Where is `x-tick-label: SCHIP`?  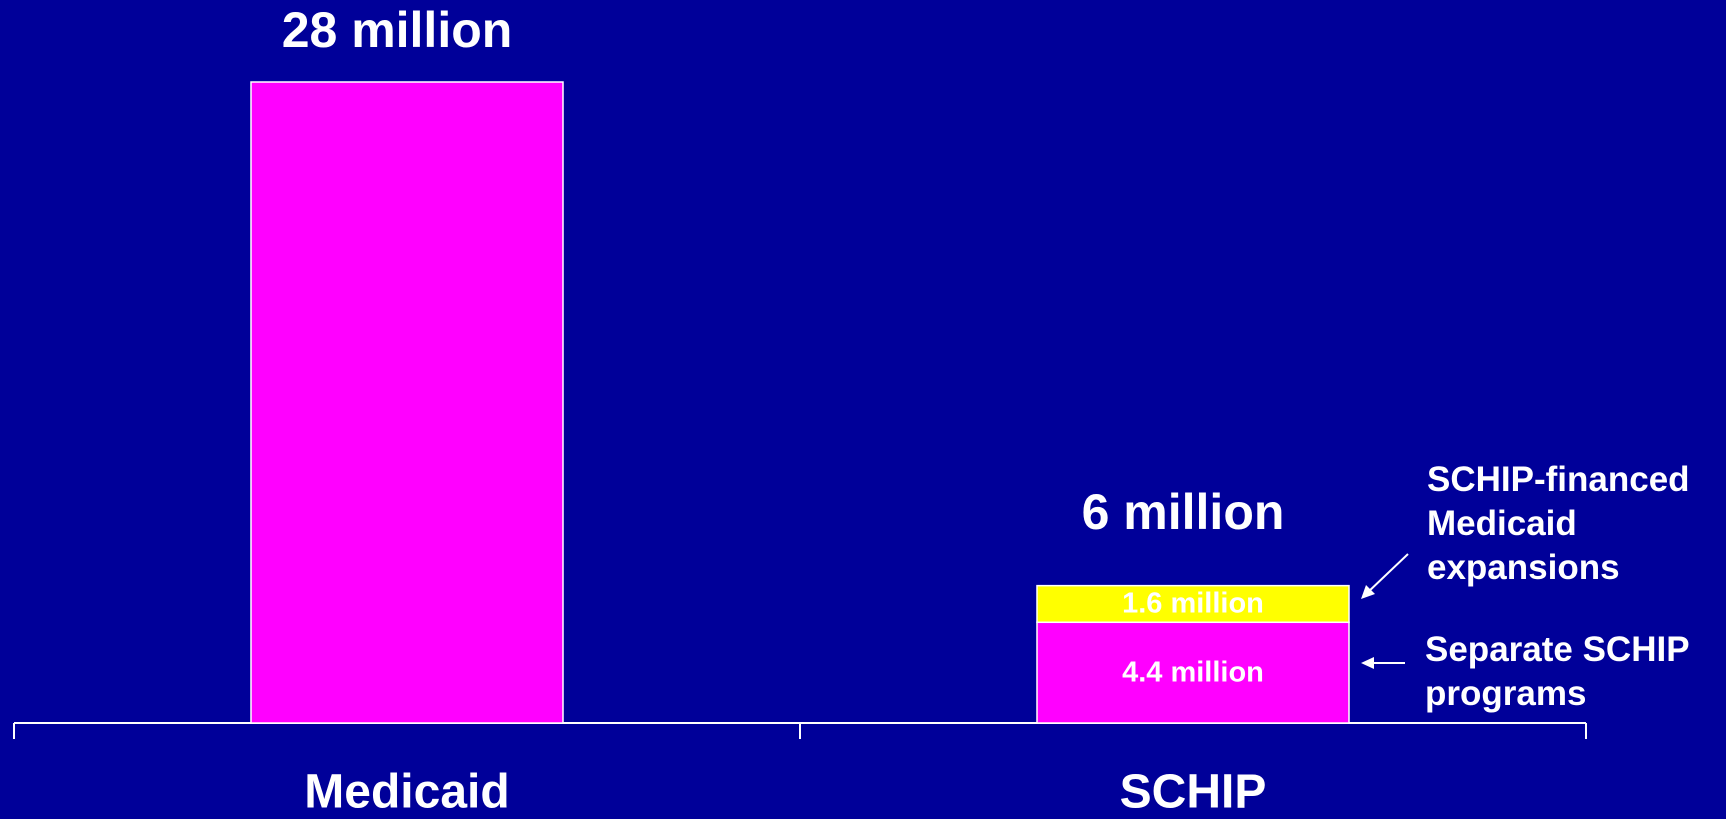
x-tick-label: SCHIP is located at coordinates (1193, 792).